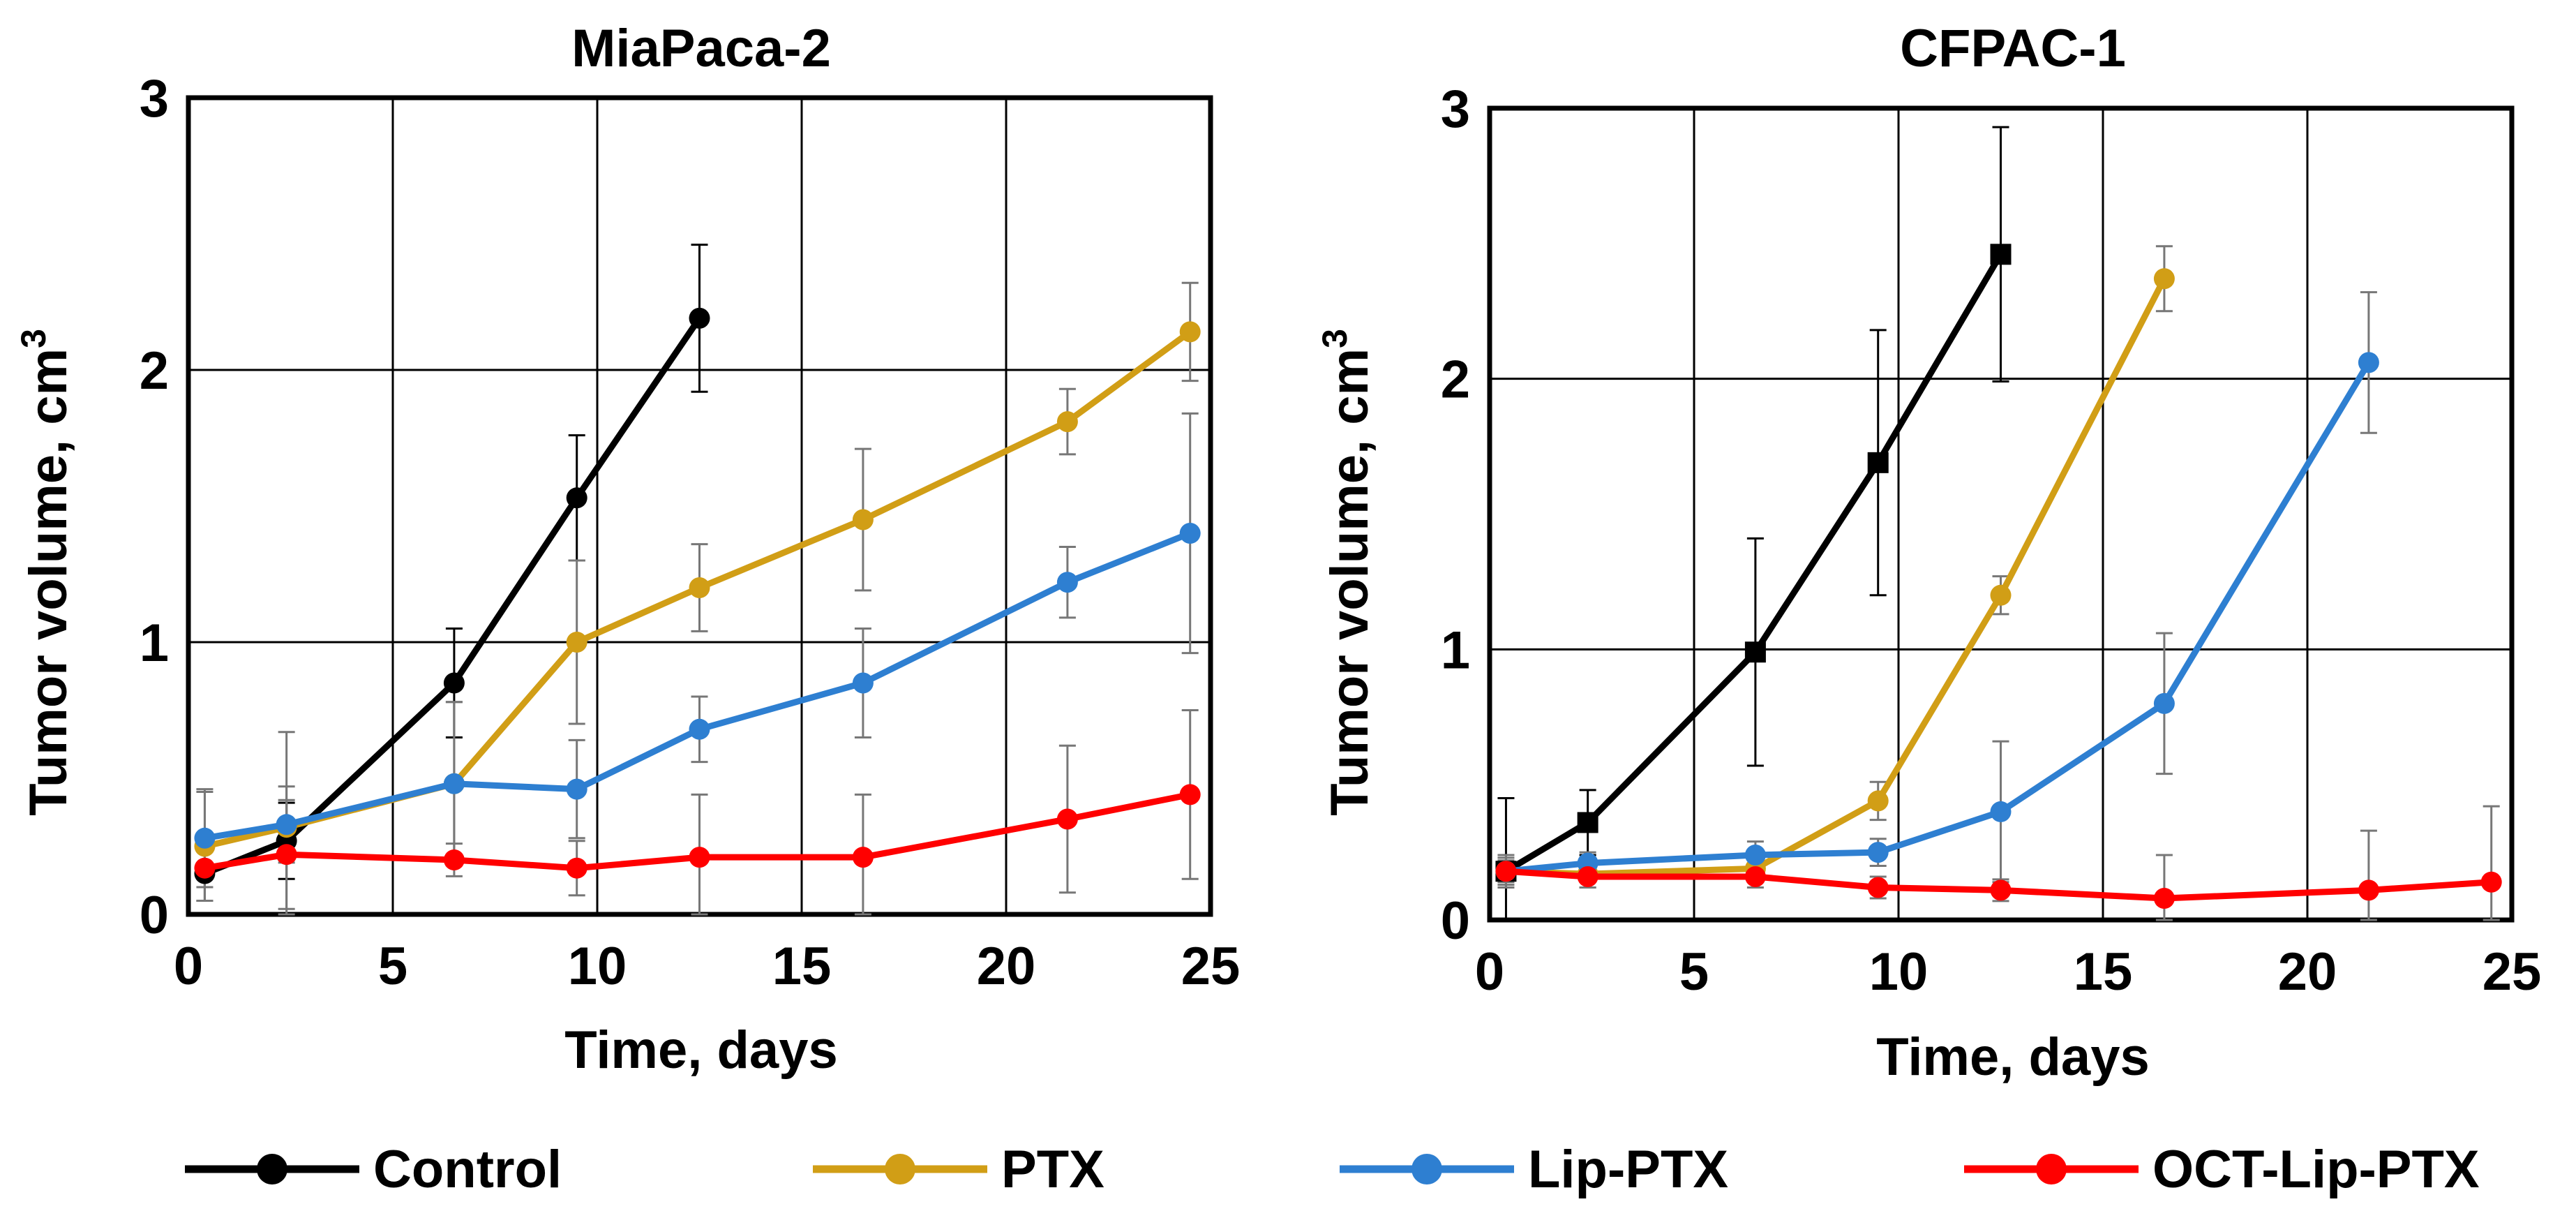 This screenshot has width=2576, height=1218. I want to click on legend-label: OCT-Lip-PTX, so click(2316, 1169).